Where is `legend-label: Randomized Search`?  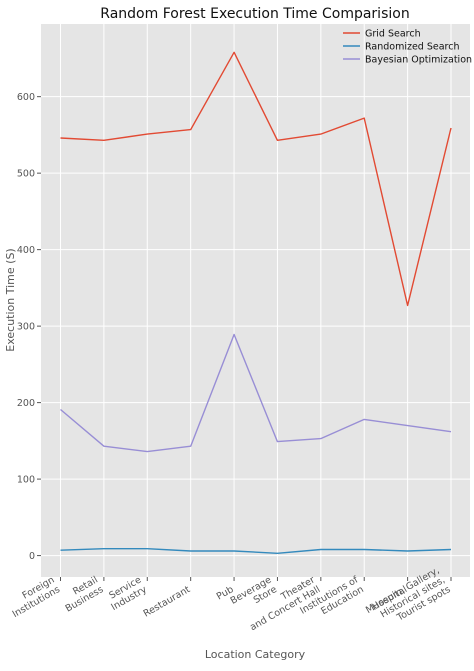
legend-label: Randomized Search is located at coordinates (412, 47).